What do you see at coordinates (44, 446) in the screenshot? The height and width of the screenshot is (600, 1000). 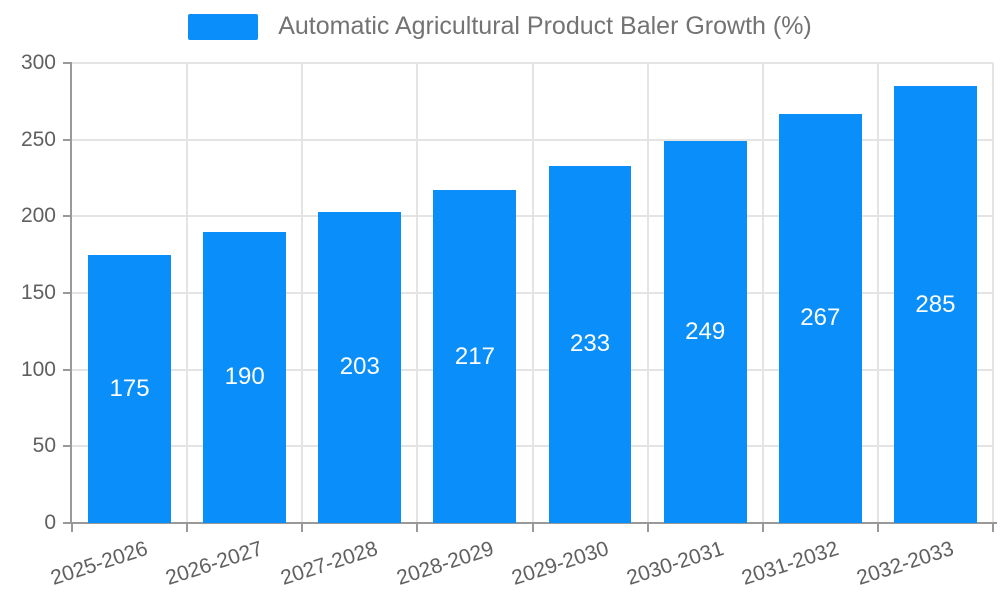 I see `y-tick-label: 50` at bounding box center [44, 446].